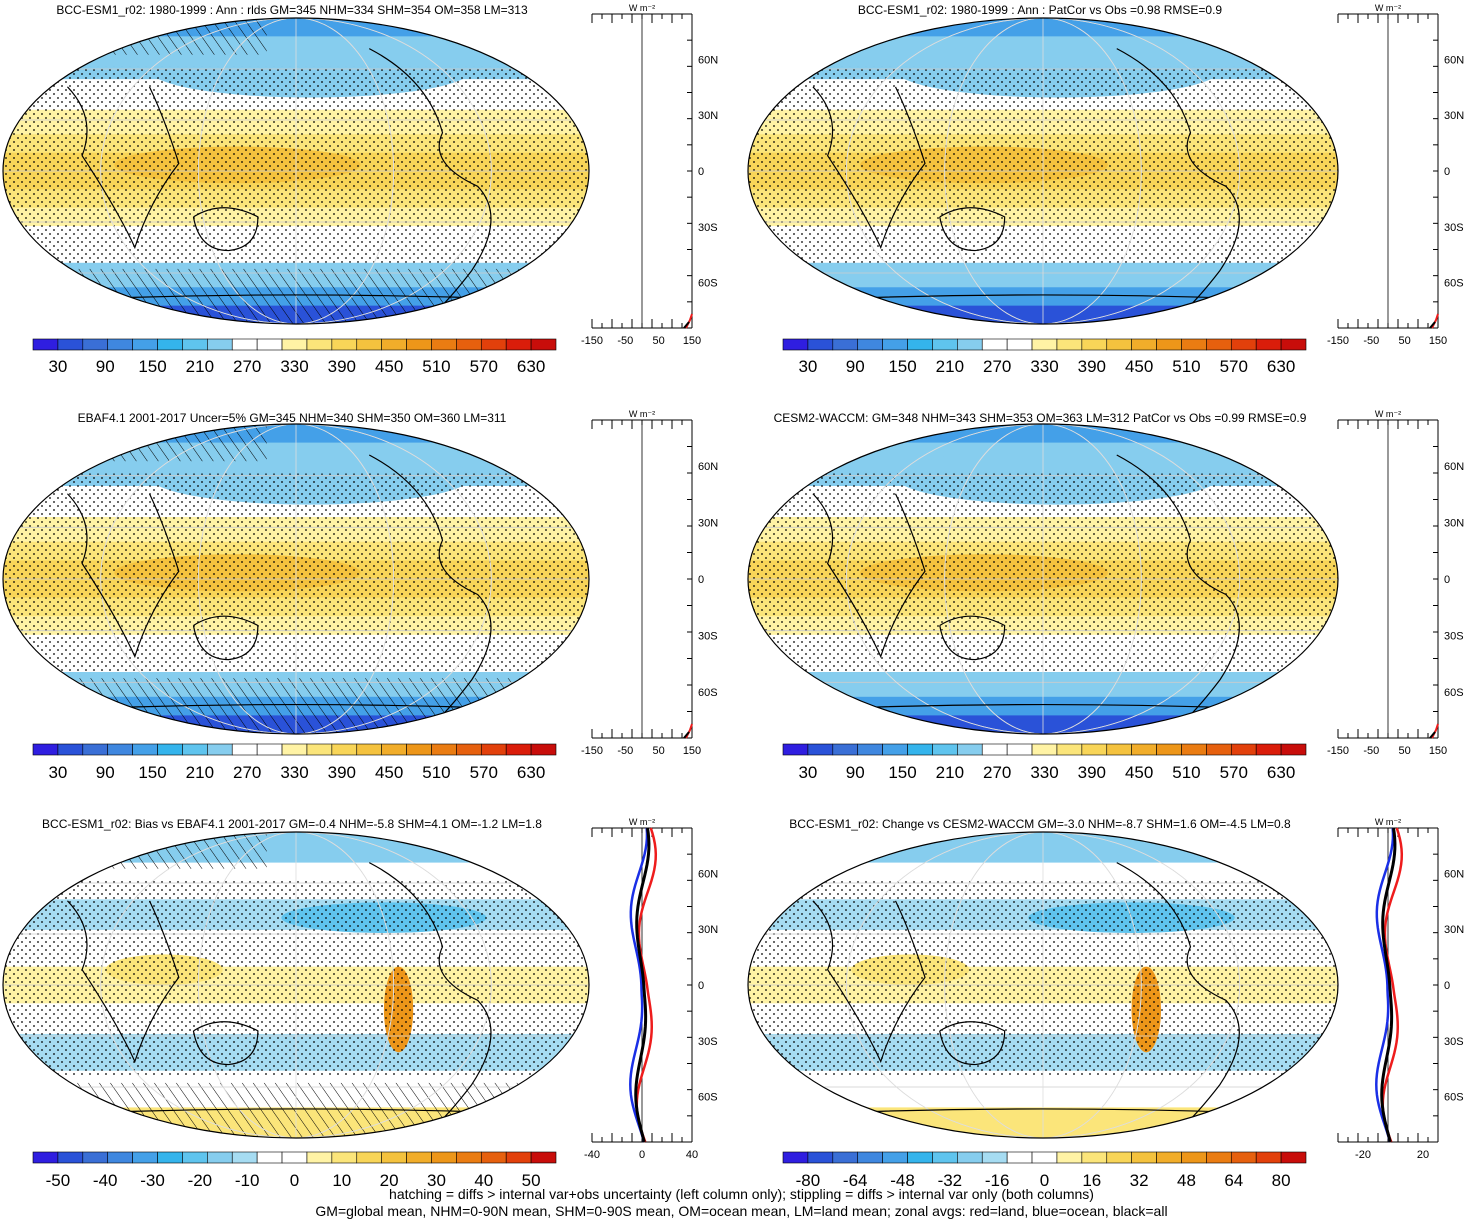 This screenshot has width=1483, height=1226. Describe the element at coordinates (855, 366) in the screenshot. I see `colorbar-label: 90` at that location.